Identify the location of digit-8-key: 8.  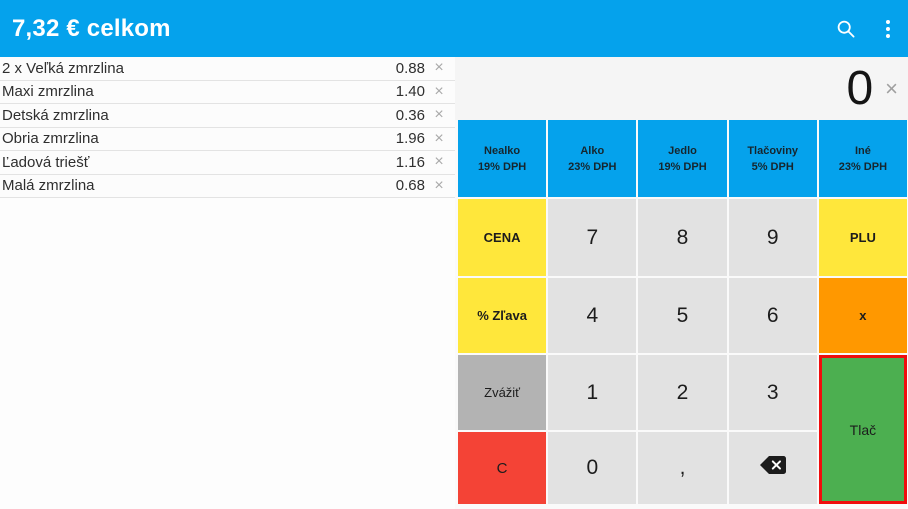
(682, 237).